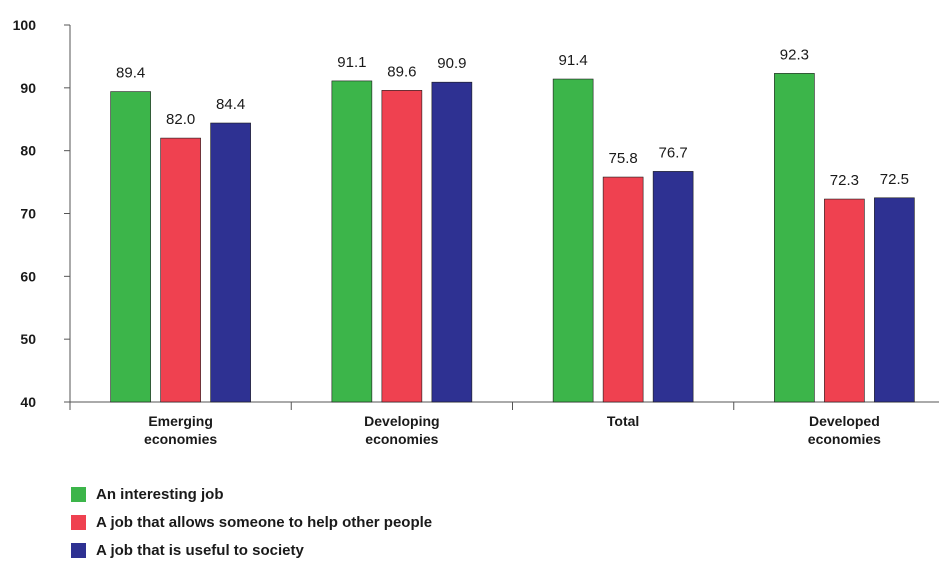  Describe the element at coordinates (25, 25) in the screenshot. I see `y-tick-label: 100` at that location.